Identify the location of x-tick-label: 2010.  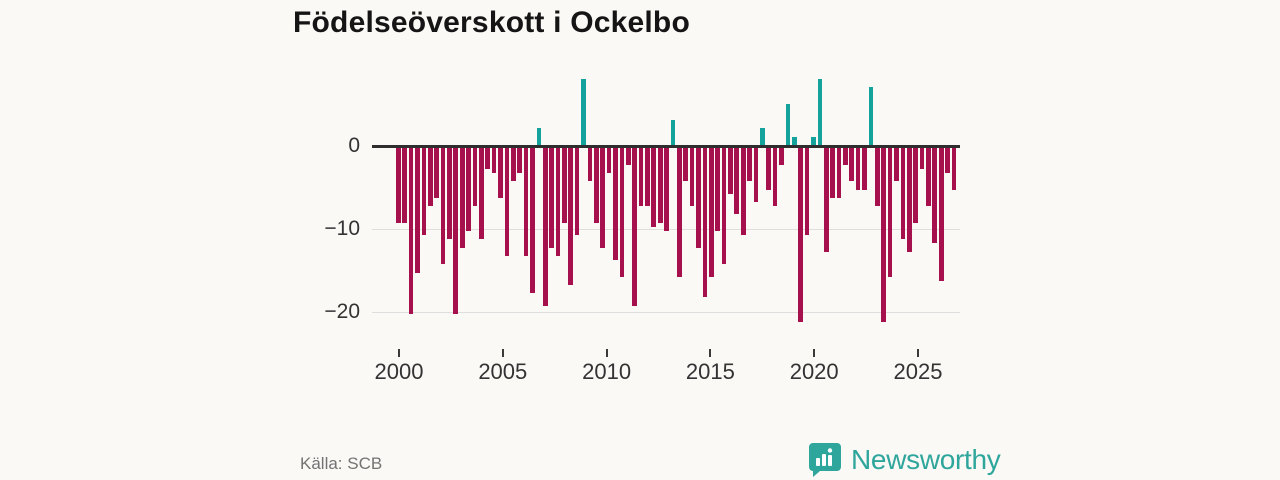
(607, 371).